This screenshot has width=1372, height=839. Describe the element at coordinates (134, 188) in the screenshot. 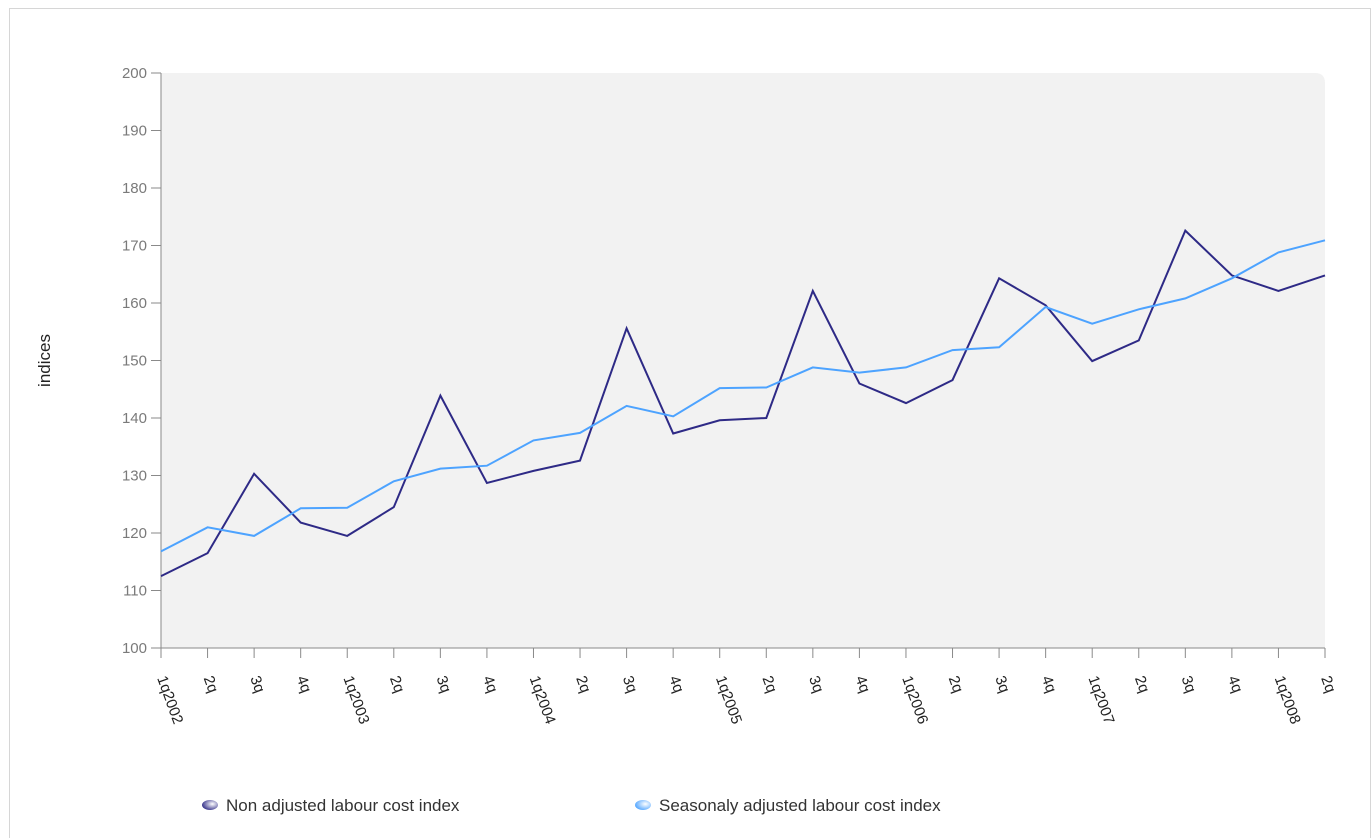

I see `y-tick-label: 180` at that location.